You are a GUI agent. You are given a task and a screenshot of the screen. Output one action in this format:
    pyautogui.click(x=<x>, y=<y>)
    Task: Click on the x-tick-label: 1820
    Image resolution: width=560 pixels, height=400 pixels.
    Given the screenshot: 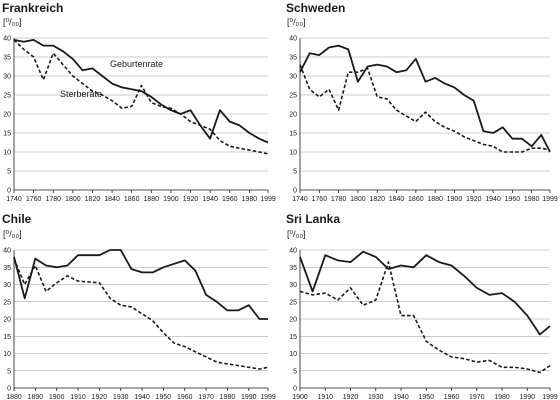 What is the action you would take?
    pyautogui.click(x=377, y=199)
    